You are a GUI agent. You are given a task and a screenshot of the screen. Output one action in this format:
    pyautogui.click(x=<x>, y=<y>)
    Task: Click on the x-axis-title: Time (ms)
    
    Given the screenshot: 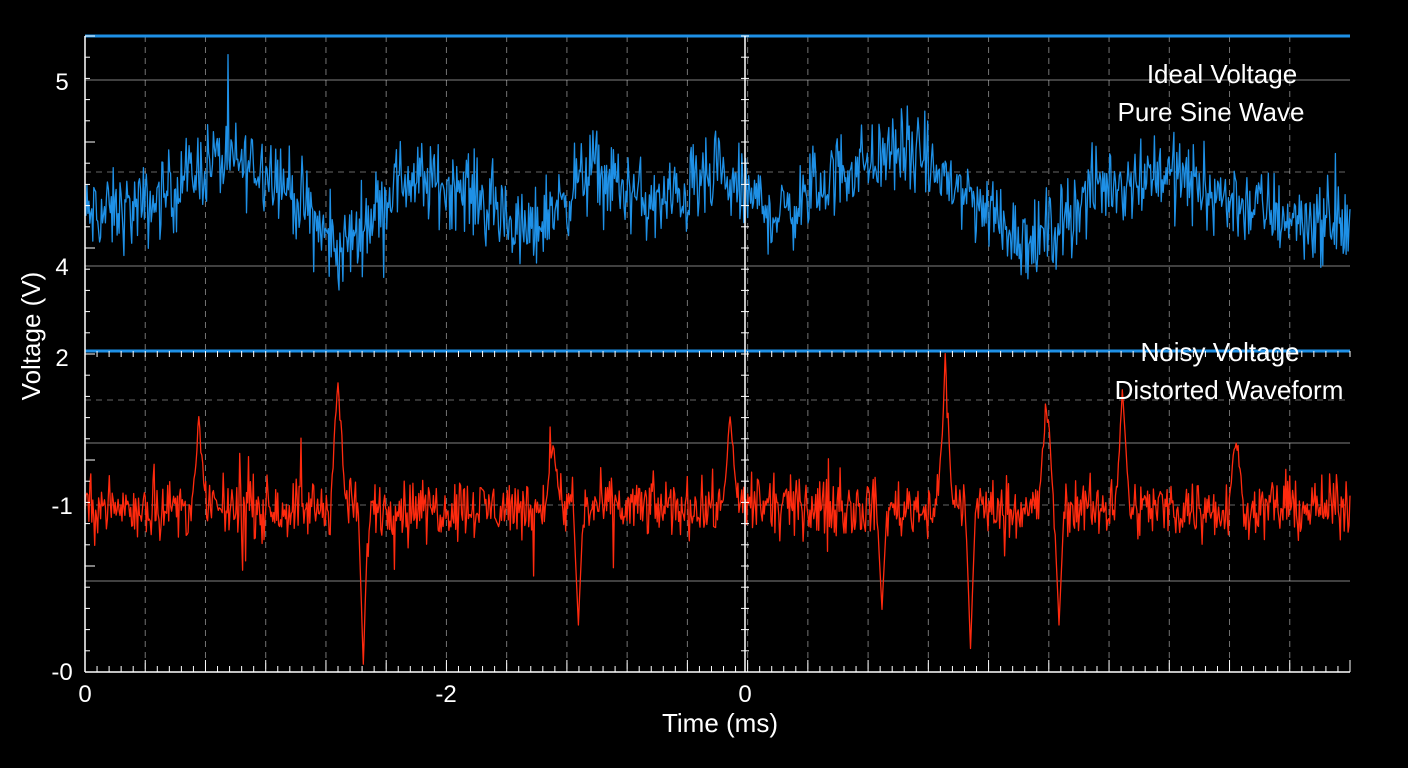 What is the action you would take?
    pyautogui.click(x=720, y=723)
    